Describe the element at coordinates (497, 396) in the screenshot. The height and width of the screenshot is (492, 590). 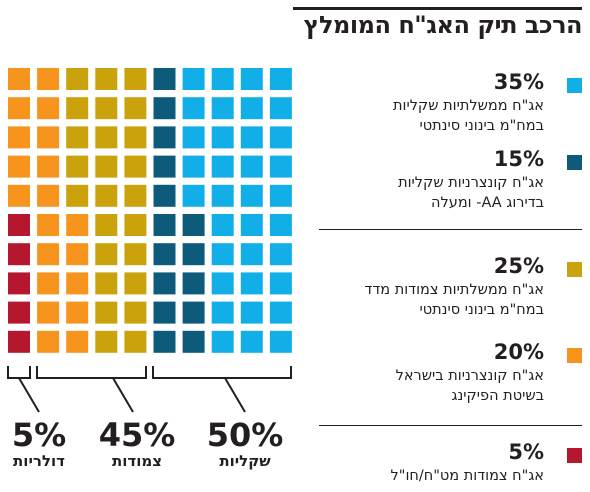
I see `legend-line: בשיטת הפיקינג` at that location.